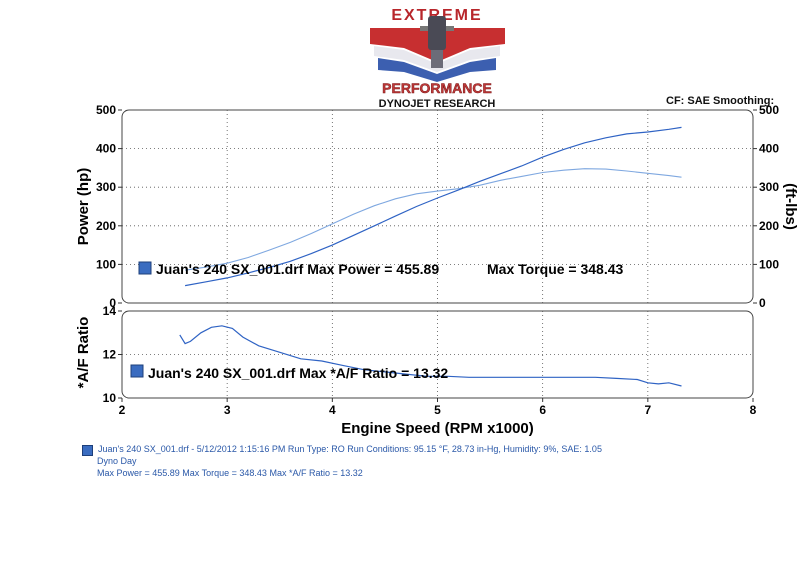 This screenshot has width=799, height=581. Describe the element at coordinates (110, 398) in the screenshot. I see `afr-ytick-label: 10` at that location.